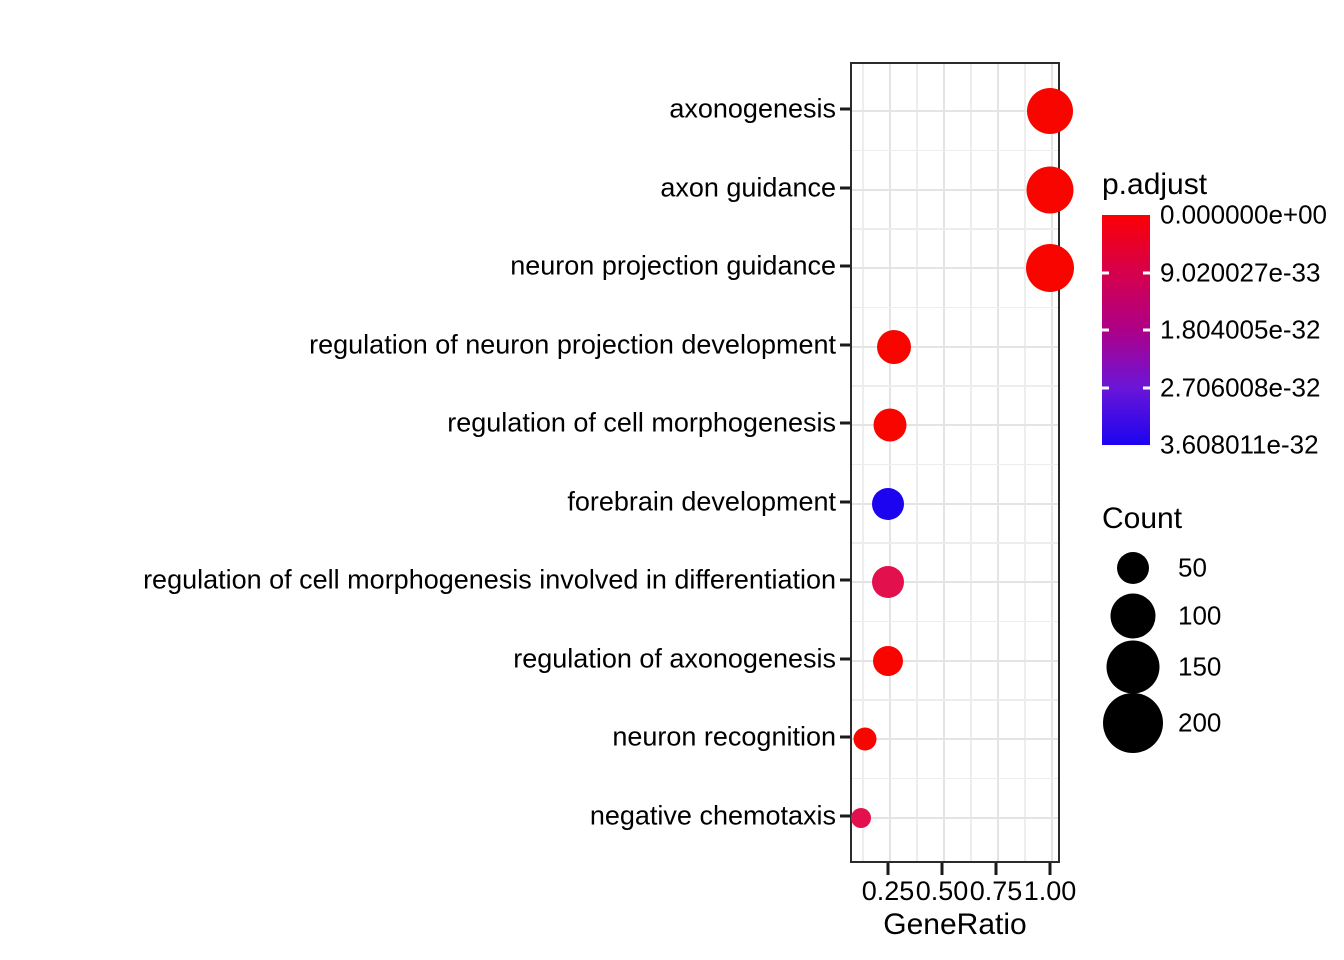 Image resolution: width=1344 pixels, height=960 pixels. What do you see at coordinates (1155, 184) in the screenshot?
I see `color-legend-title: p.adjust` at bounding box center [1155, 184].